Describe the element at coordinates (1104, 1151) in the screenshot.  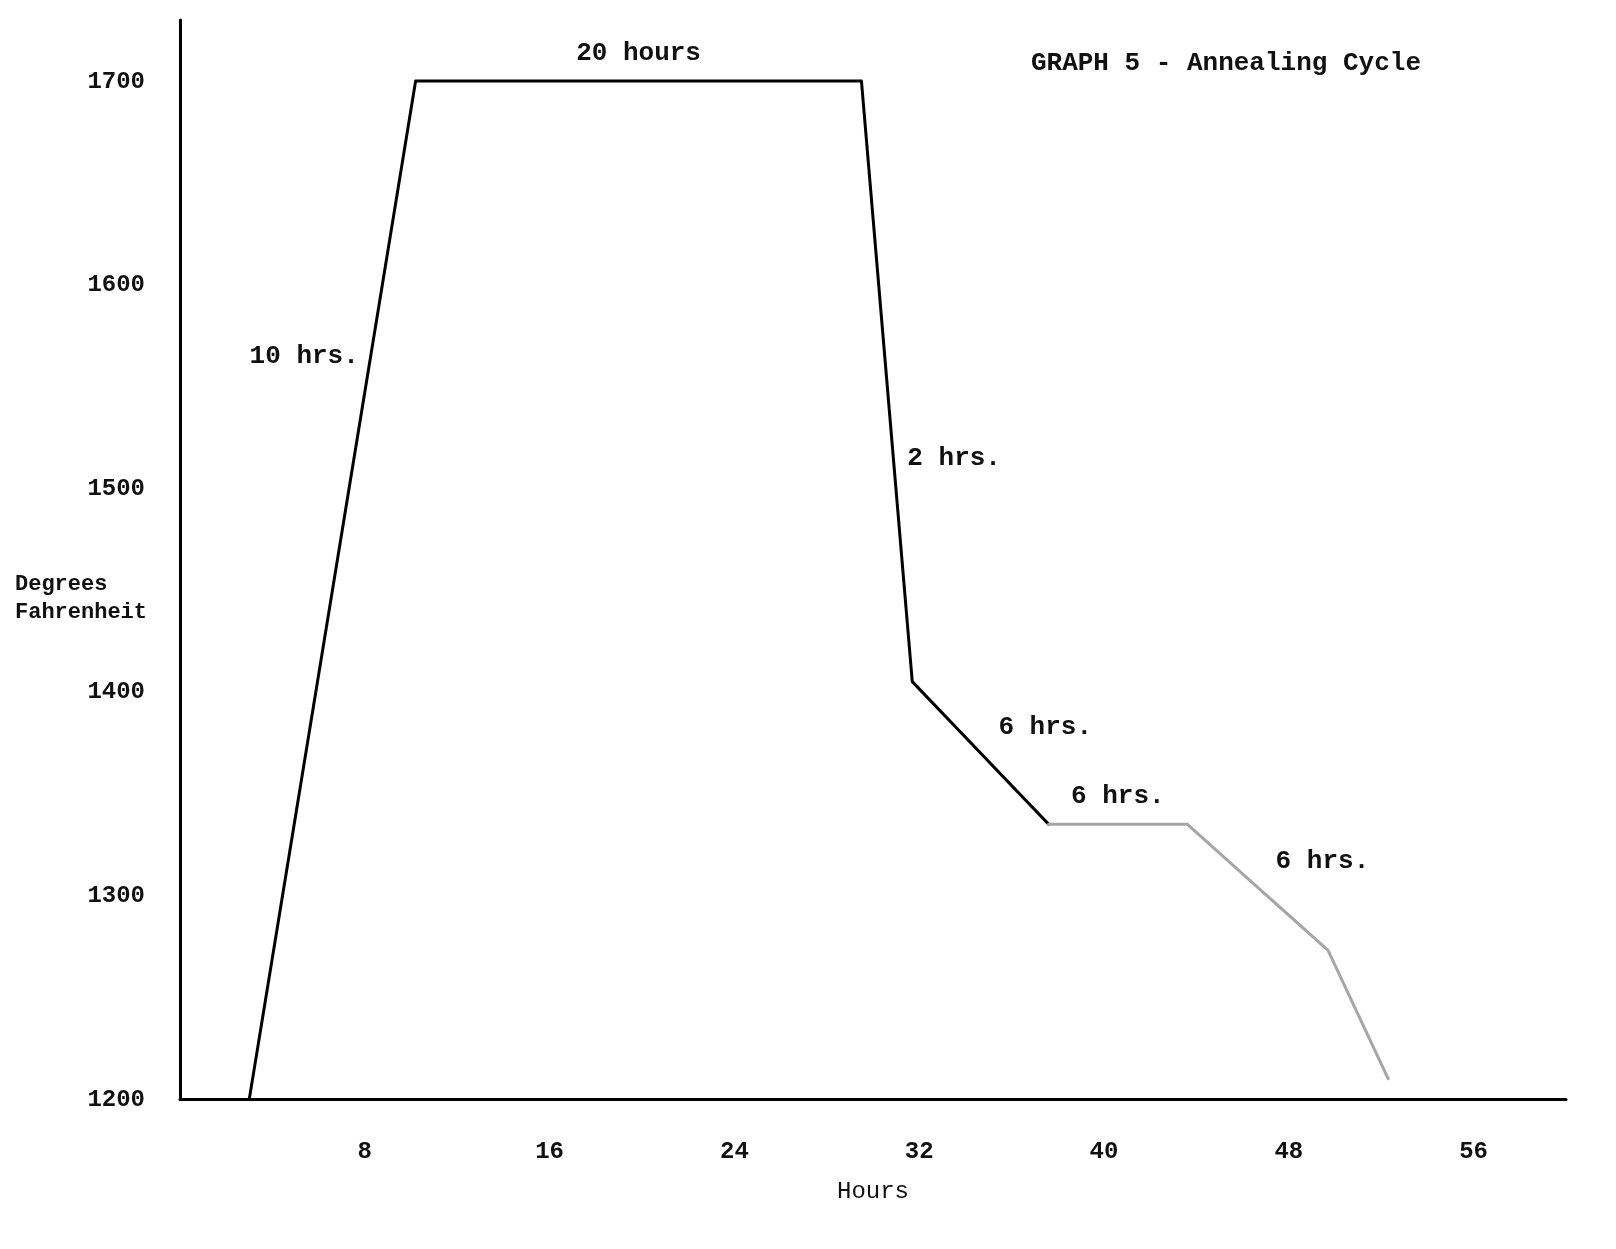
I see `x-tick-label: 40` at that location.